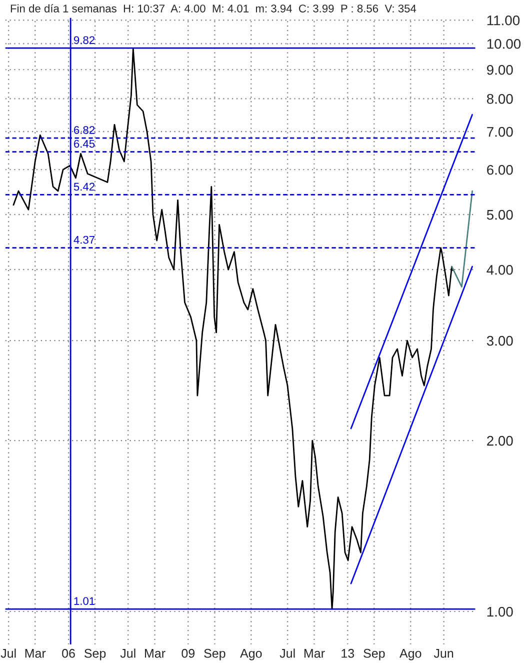  What do you see at coordinates (84, 40) in the screenshot?
I see `ref-line-label: 9.82` at bounding box center [84, 40].